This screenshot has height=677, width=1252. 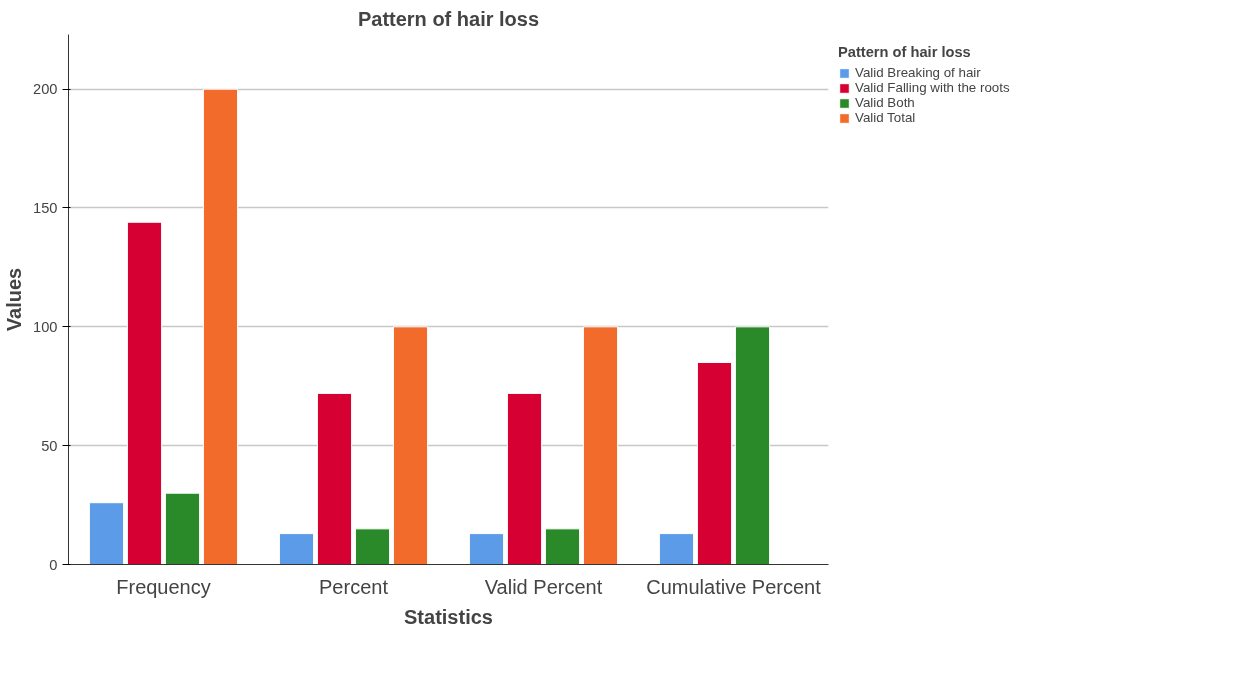 What do you see at coordinates (918, 72) in the screenshot?
I see `legend-label: Valid Breaking of hair` at bounding box center [918, 72].